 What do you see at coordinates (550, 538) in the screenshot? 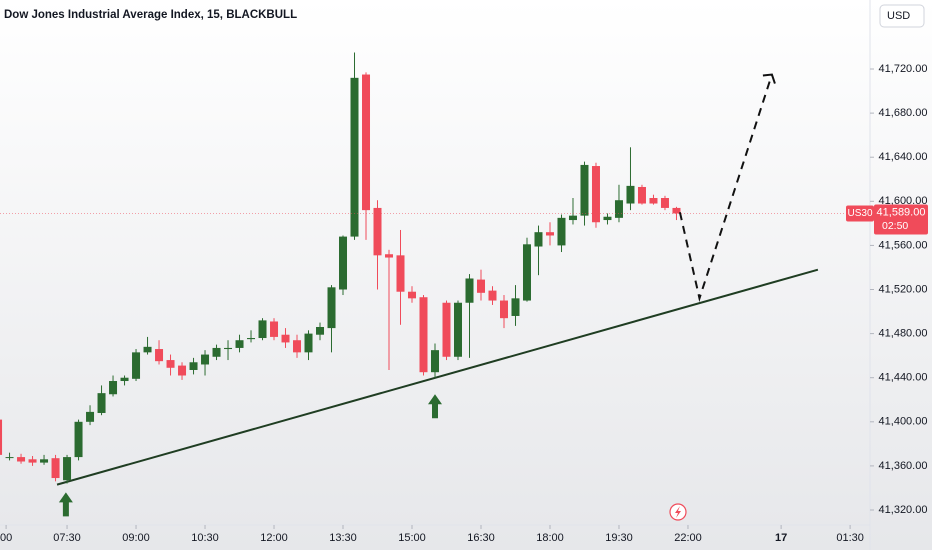
I see `x-tick-label: 18:00` at bounding box center [550, 538].